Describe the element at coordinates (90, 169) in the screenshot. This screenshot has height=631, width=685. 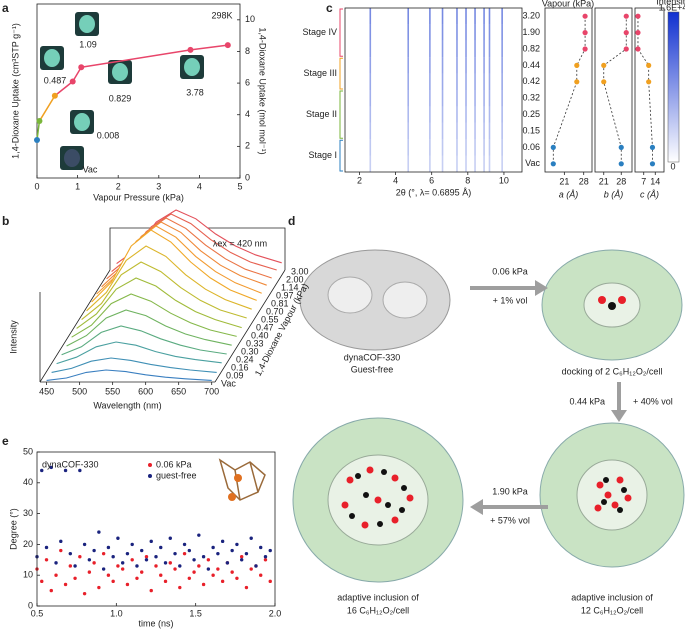
I see `photo-label: Vac` at that location.